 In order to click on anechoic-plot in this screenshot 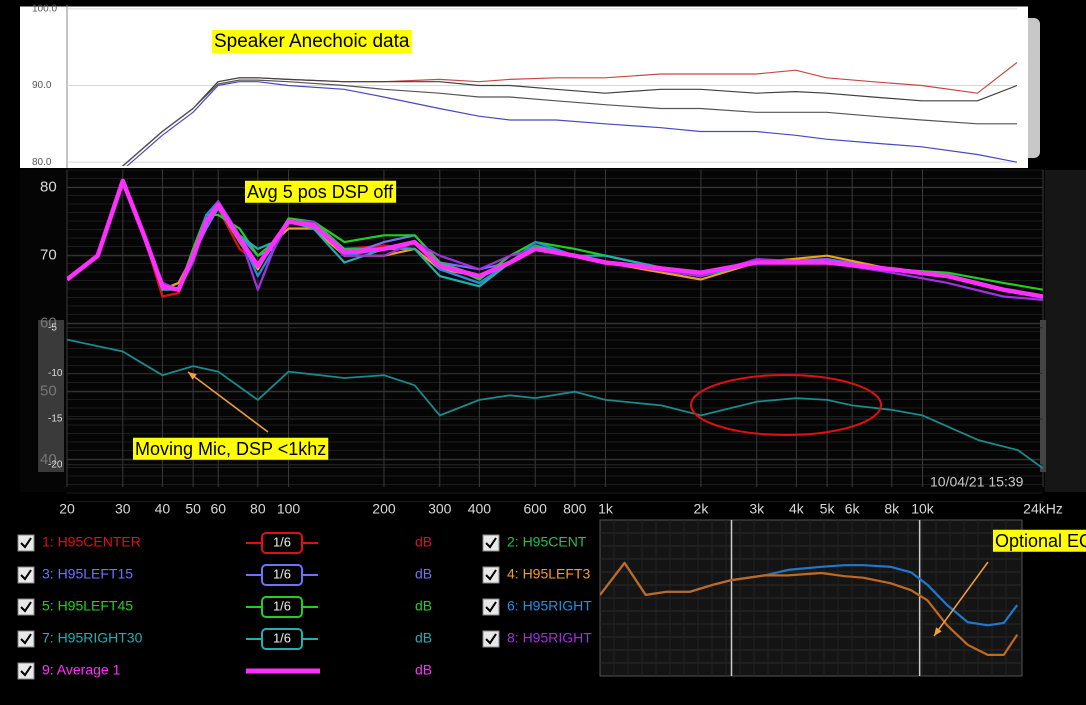, I will do `click(569, 114)`.